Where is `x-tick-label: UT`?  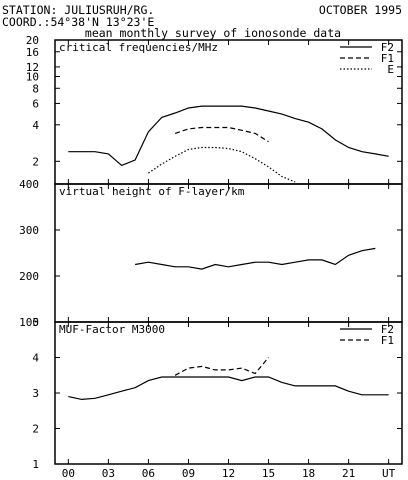 x-tick-label: UT is located at coordinates (389, 473).